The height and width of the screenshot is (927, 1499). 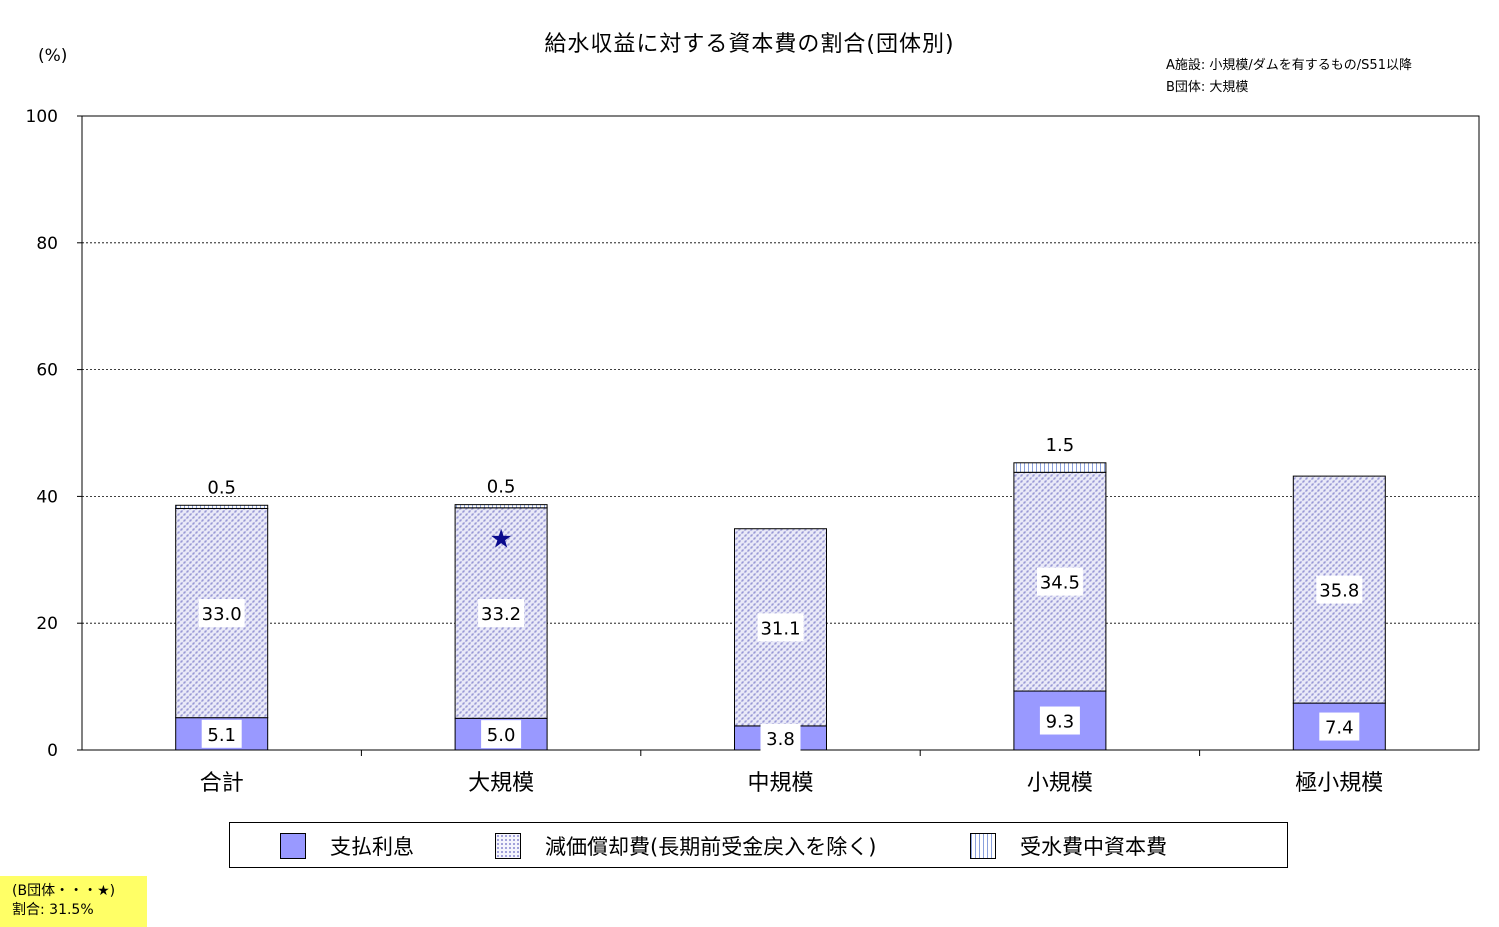 What do you see at coordinates (508, 846) in the screenshot?
I see `legend-swatch-depreciation` at bounding box center [508, 846].